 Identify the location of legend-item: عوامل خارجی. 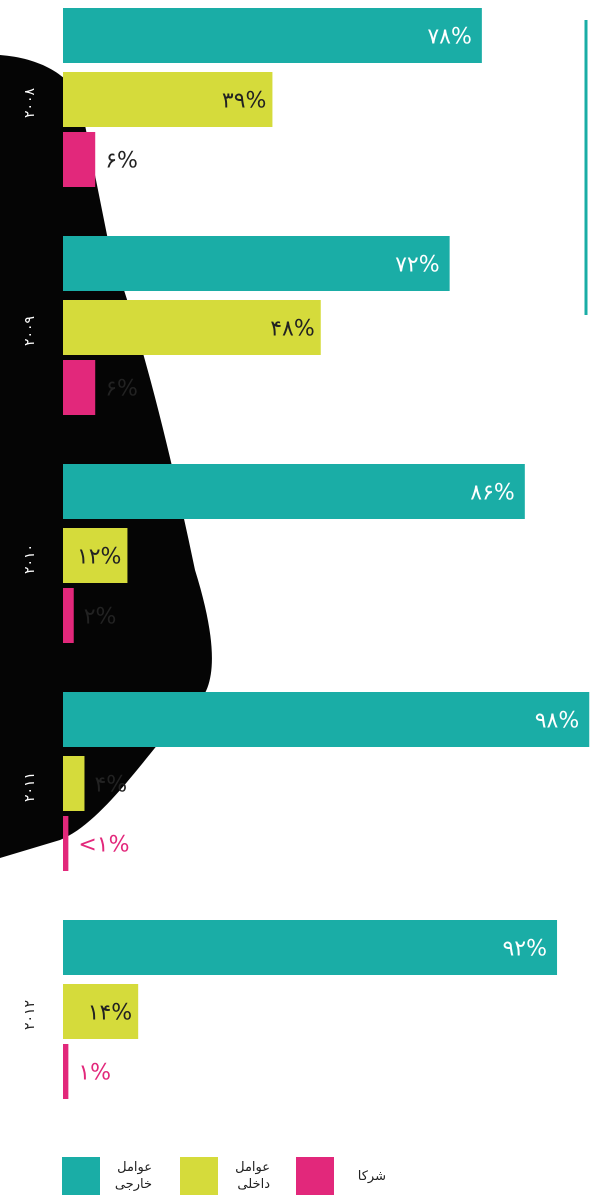
(107, 1176).